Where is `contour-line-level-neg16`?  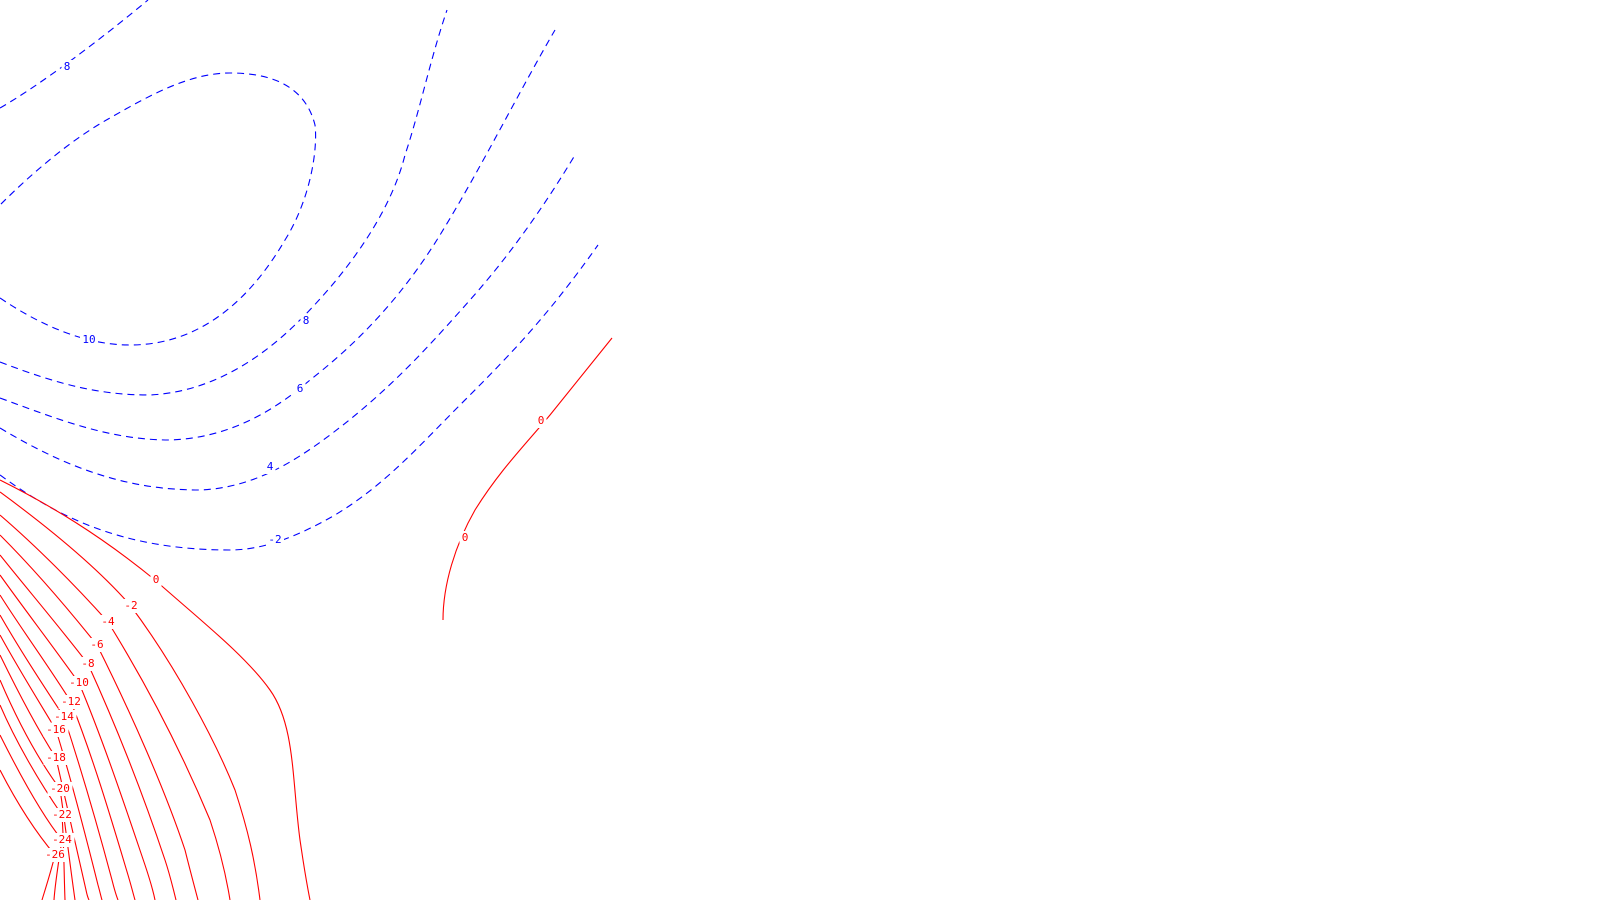 contour-line-level-neg16 is located at coordinates (51, 767).